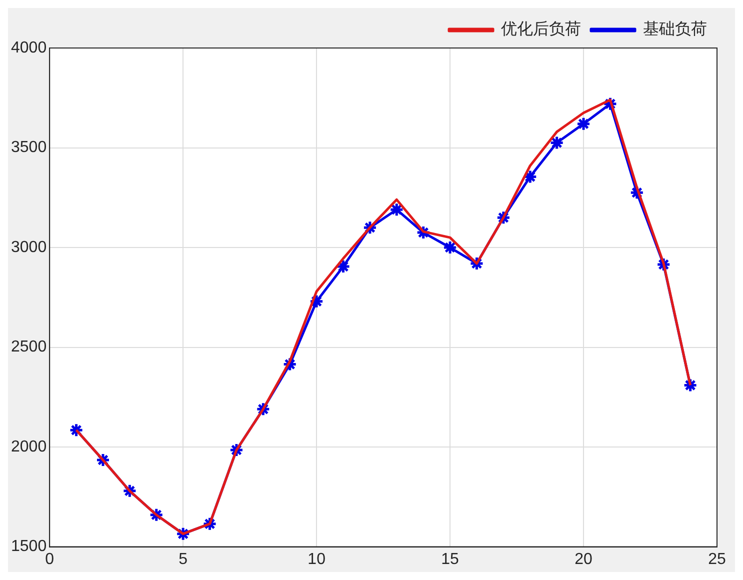 The width and height of the screenshot is (743, 580). What do you see at coordinates (183, 559) in the screenshot?
I see `x-tick-label: 5` at bounding box center [183, 559].